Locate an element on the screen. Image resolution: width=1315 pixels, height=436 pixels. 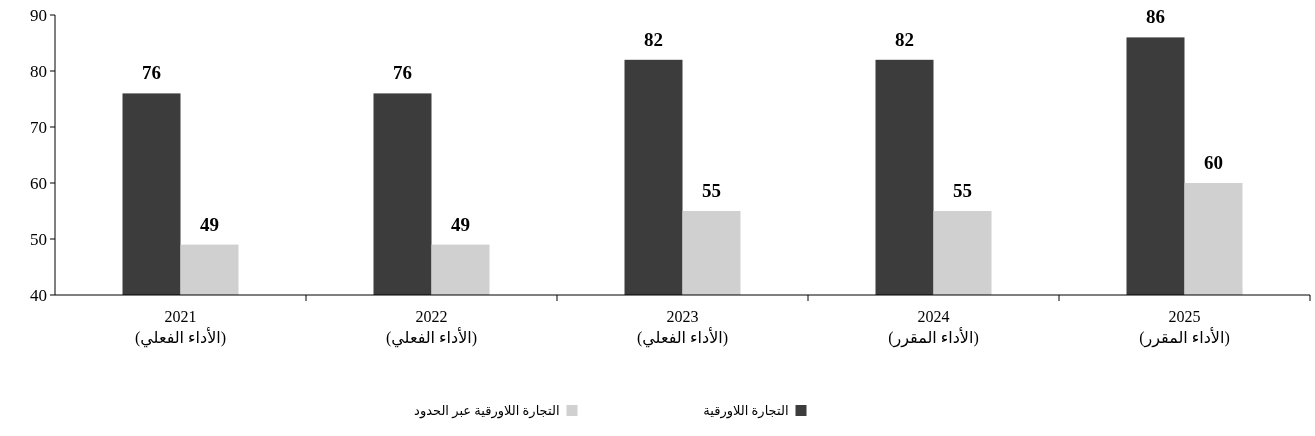
data-label: 60 is located at coordinates (1213, 162).